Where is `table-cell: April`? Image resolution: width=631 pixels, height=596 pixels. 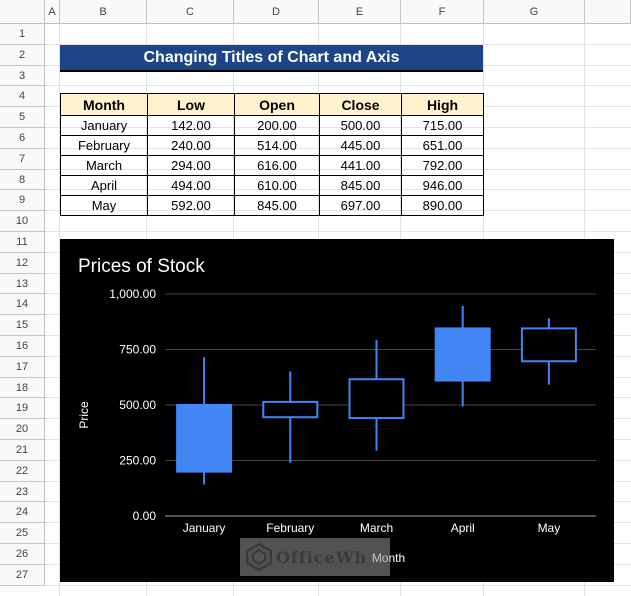 table-cell: April is located at coordinates (104, 185).